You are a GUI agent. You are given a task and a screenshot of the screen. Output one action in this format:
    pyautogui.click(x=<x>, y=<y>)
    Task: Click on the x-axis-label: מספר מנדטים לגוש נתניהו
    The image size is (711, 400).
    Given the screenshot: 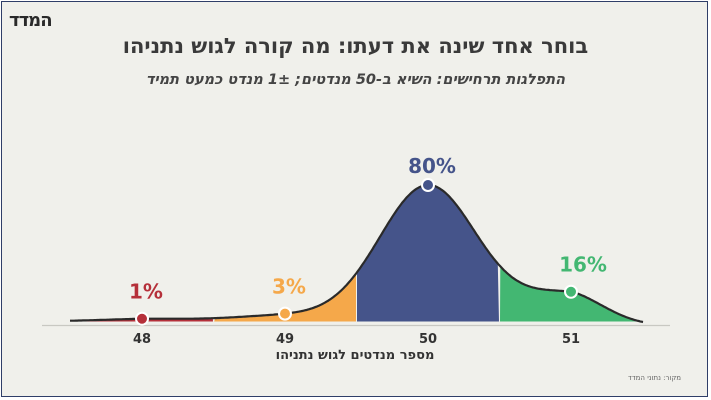 What is the action you would take?
    pyautogui.click(x=355, y=355)
    